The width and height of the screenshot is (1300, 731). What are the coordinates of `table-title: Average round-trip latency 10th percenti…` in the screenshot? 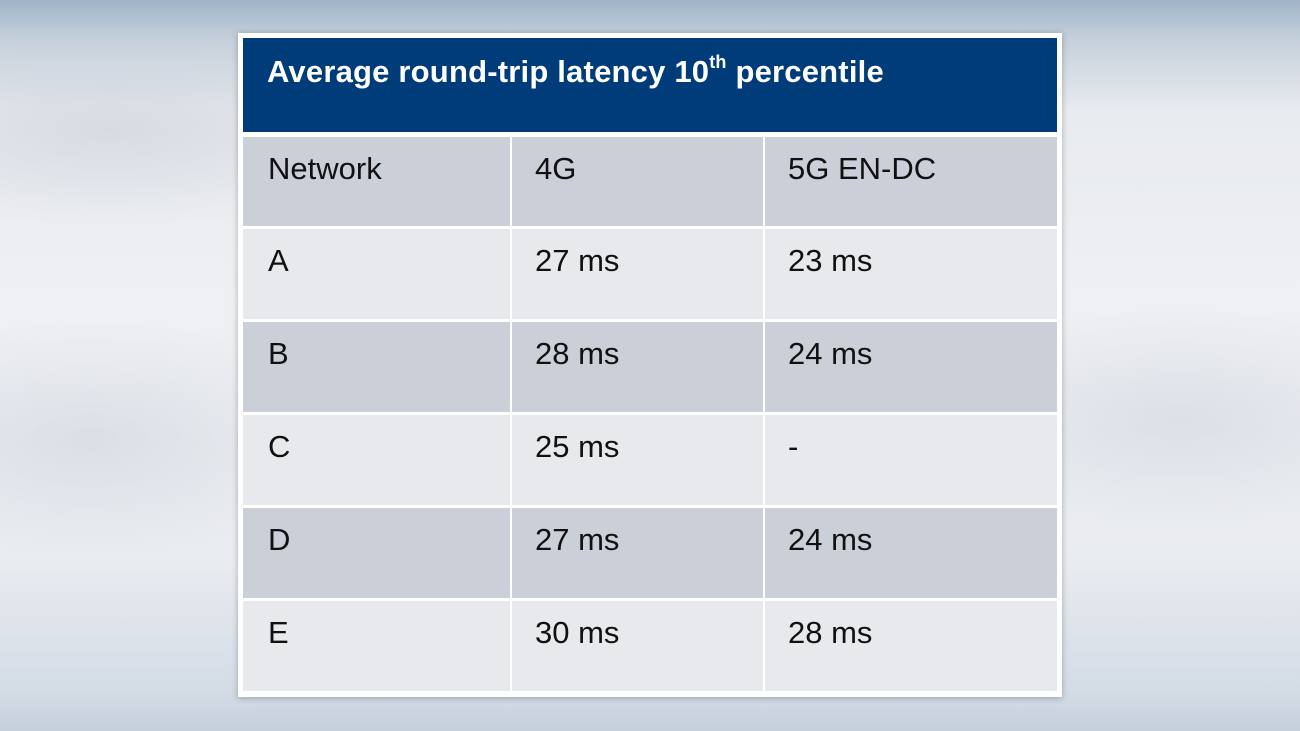 It's located at (650, 85).